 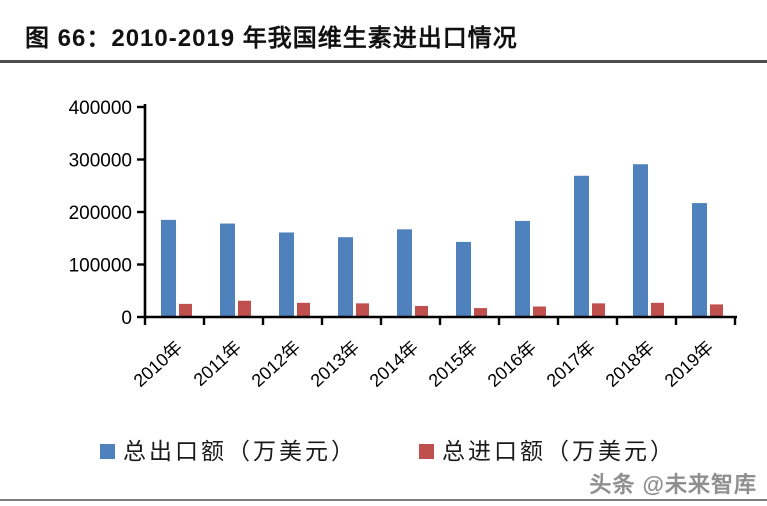 What do you see at coordinates (598, 310) in the screenshot?
I see `bar-import-2017年` at bounding box center [598, 310].